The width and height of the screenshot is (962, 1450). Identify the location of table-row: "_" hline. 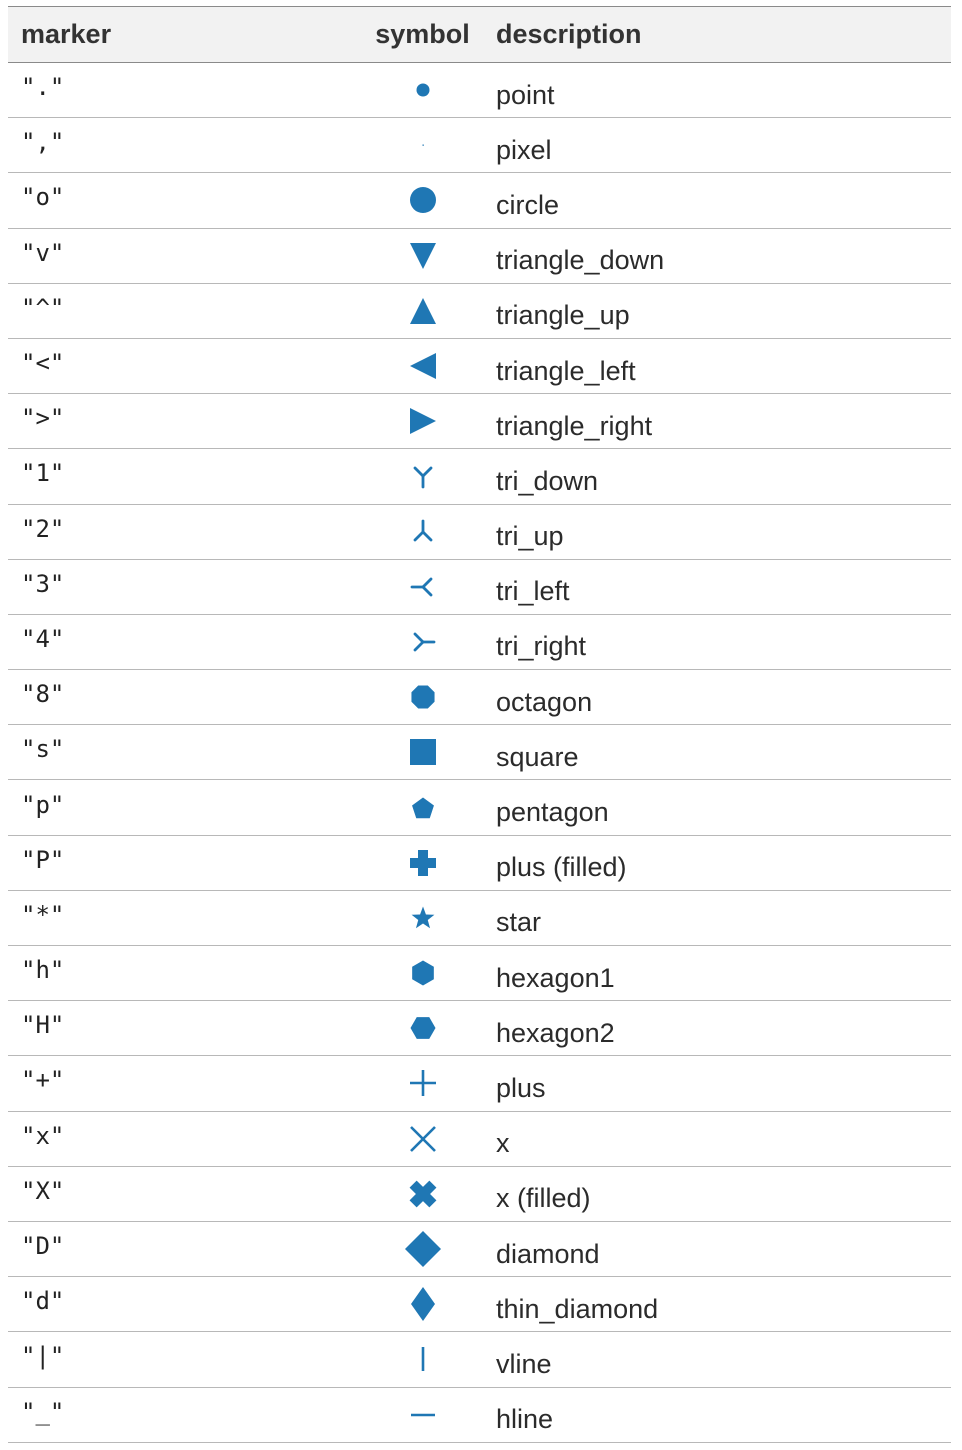
(479, 1415).